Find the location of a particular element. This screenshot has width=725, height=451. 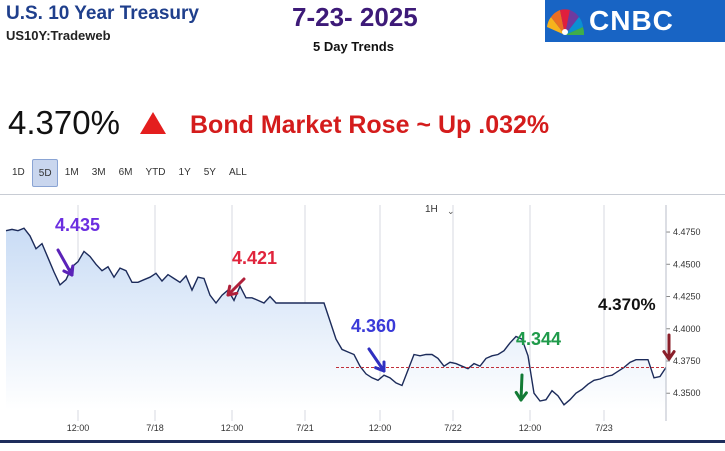

chart-top-divider is located at coordinates (362, 194).